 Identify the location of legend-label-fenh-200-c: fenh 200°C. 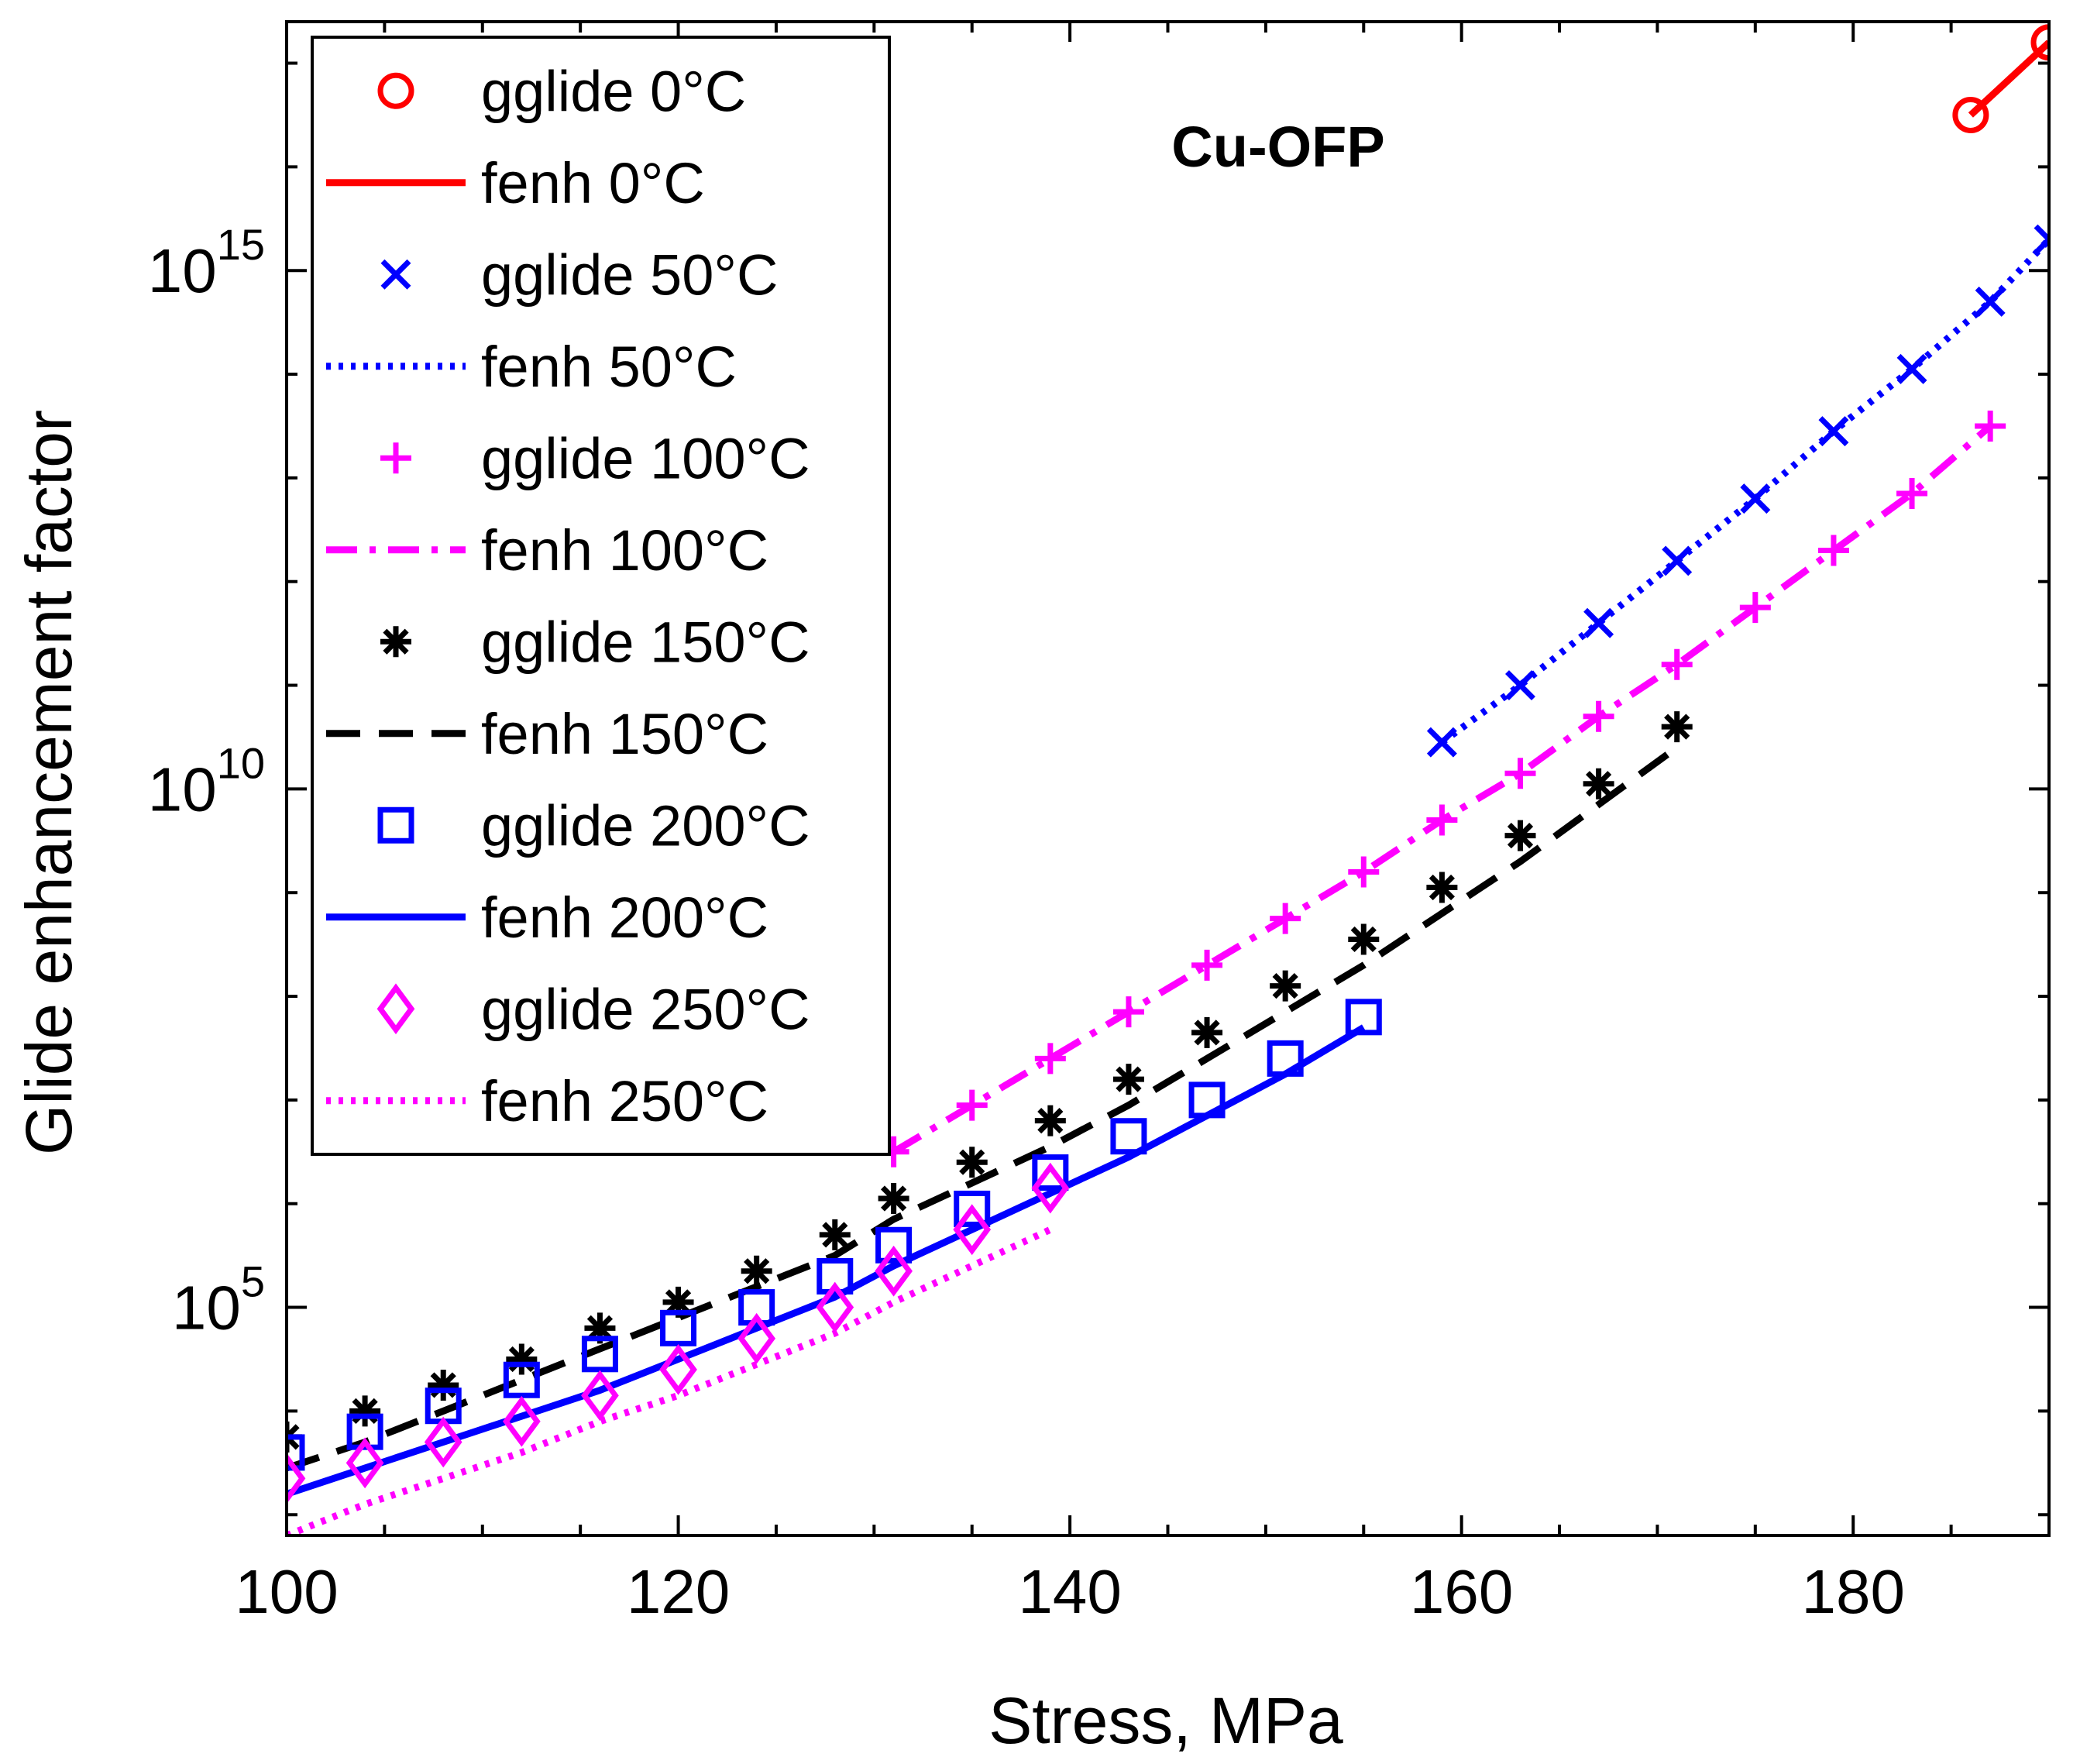
(624, 918).